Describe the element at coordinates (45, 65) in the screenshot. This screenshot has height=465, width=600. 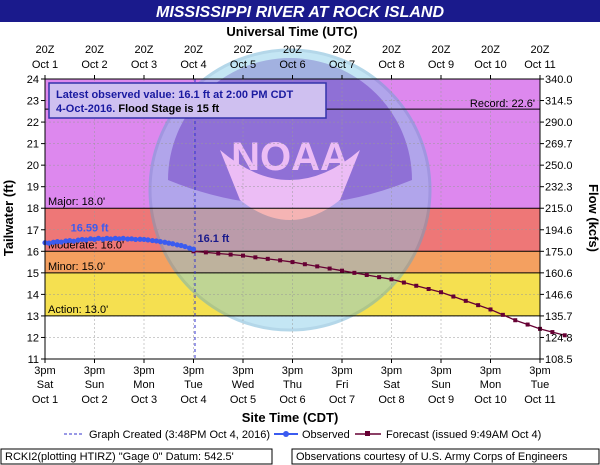
I see `top-tick-date: Oct 1` at that location.